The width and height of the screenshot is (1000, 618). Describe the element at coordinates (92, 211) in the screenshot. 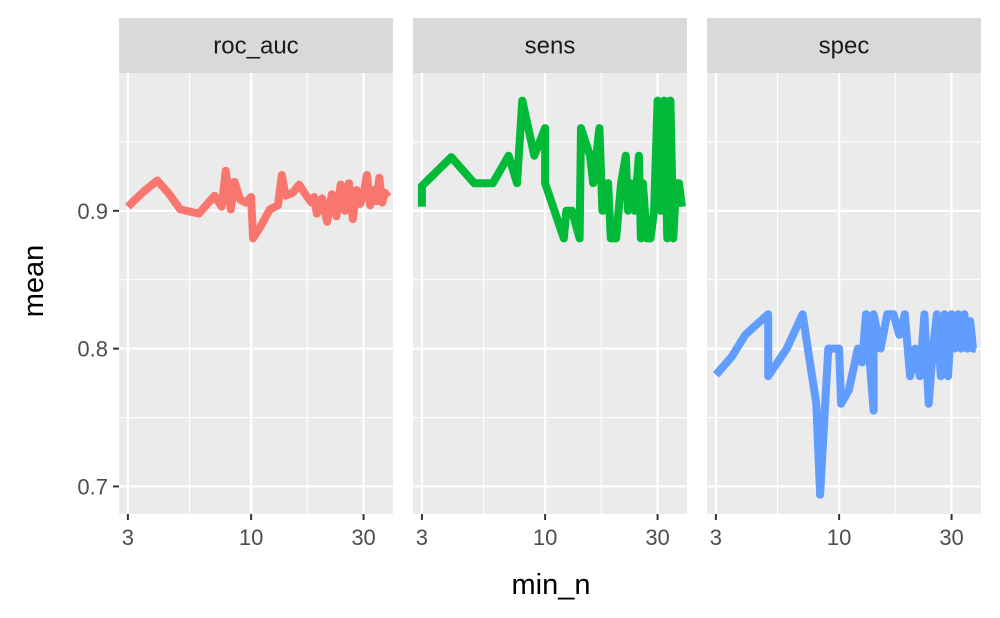

I see `y-tick-label: 0.9` at that location.